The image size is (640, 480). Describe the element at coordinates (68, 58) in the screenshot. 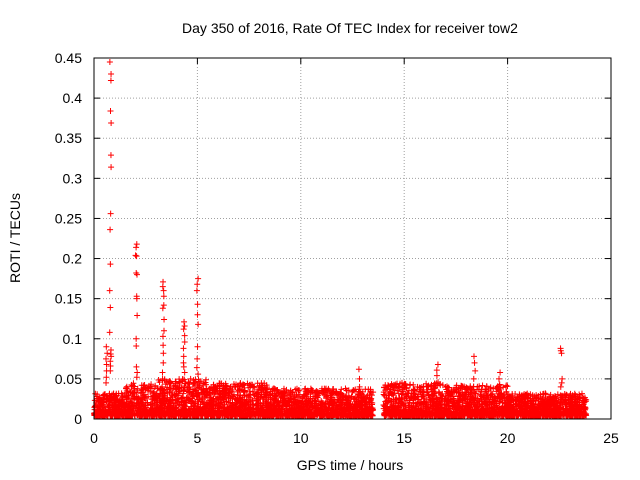

I see `y-tick-label: 0.45` at that location.